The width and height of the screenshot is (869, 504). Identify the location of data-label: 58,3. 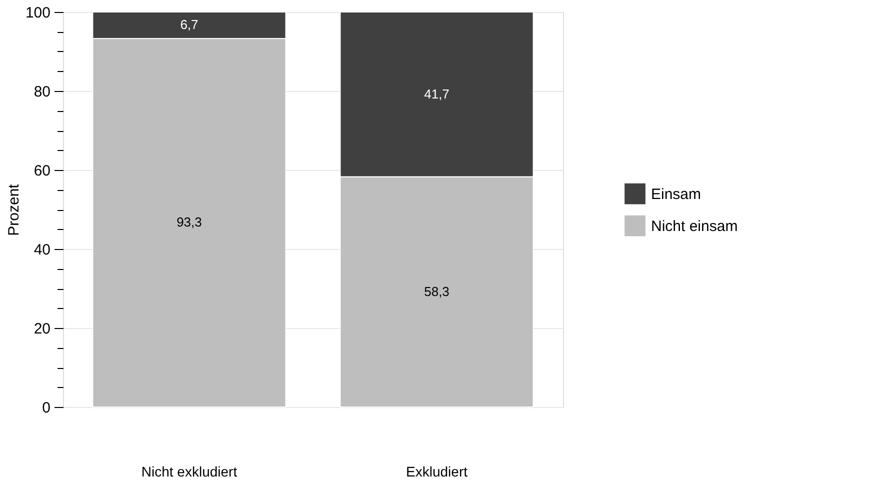
(437, 291).